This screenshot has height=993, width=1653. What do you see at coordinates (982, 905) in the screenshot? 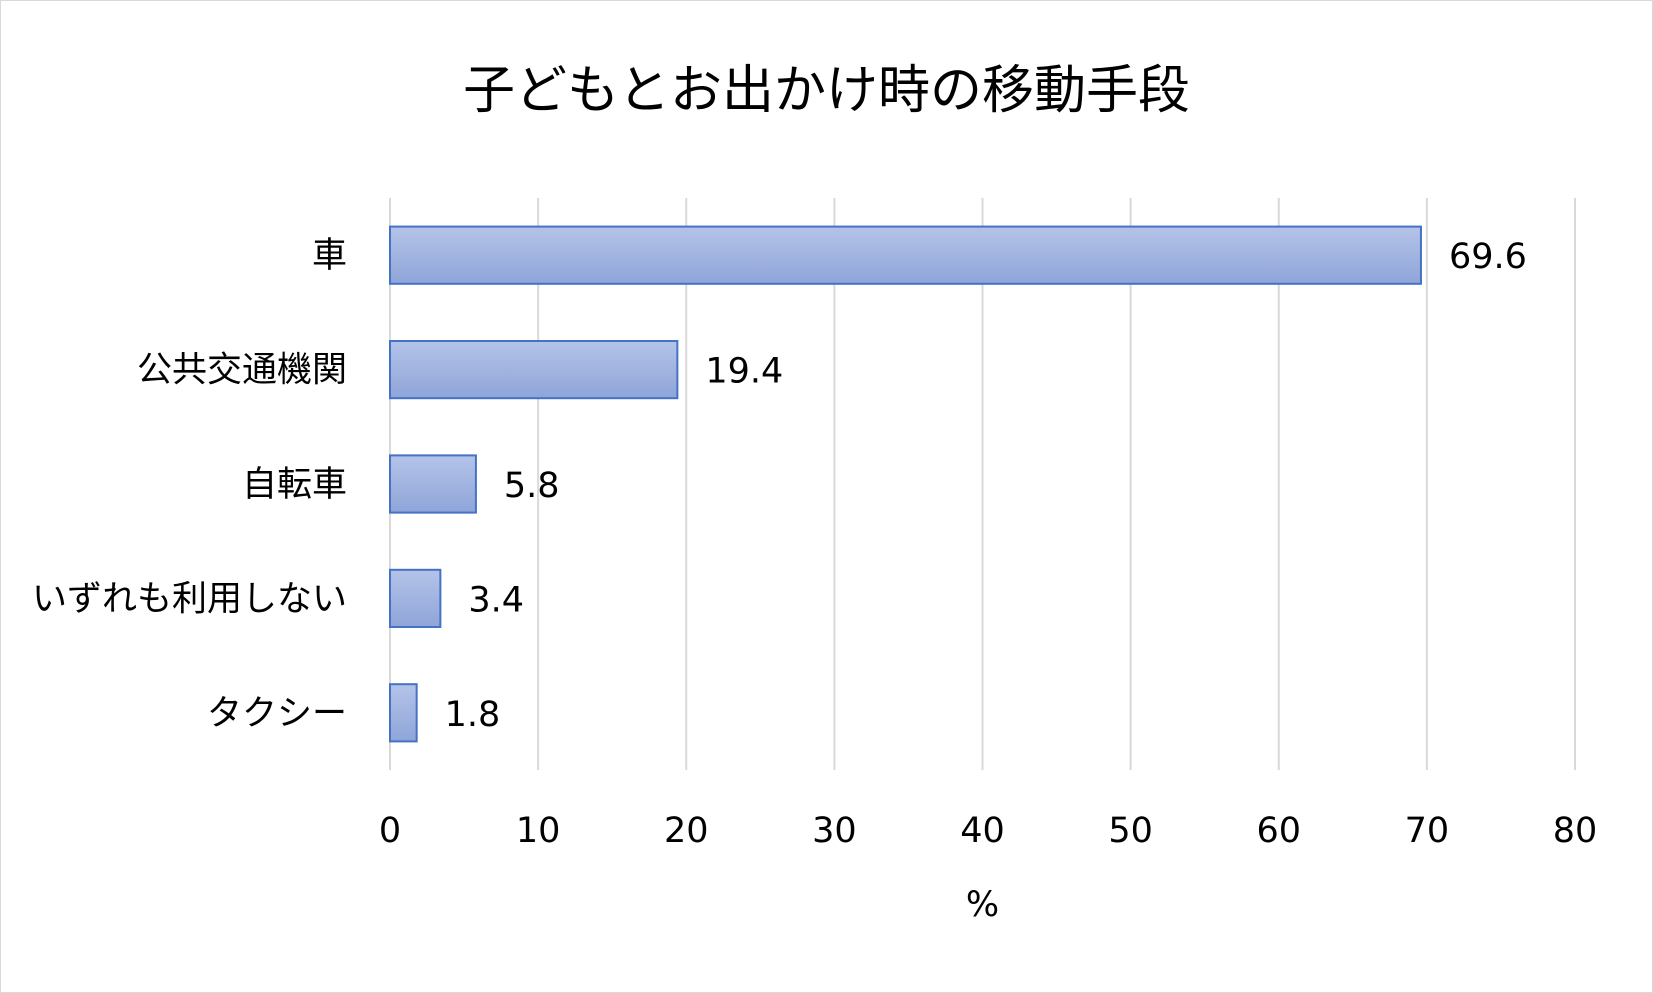
I see `x-axis-title: %` at bounding box center [982, 905].